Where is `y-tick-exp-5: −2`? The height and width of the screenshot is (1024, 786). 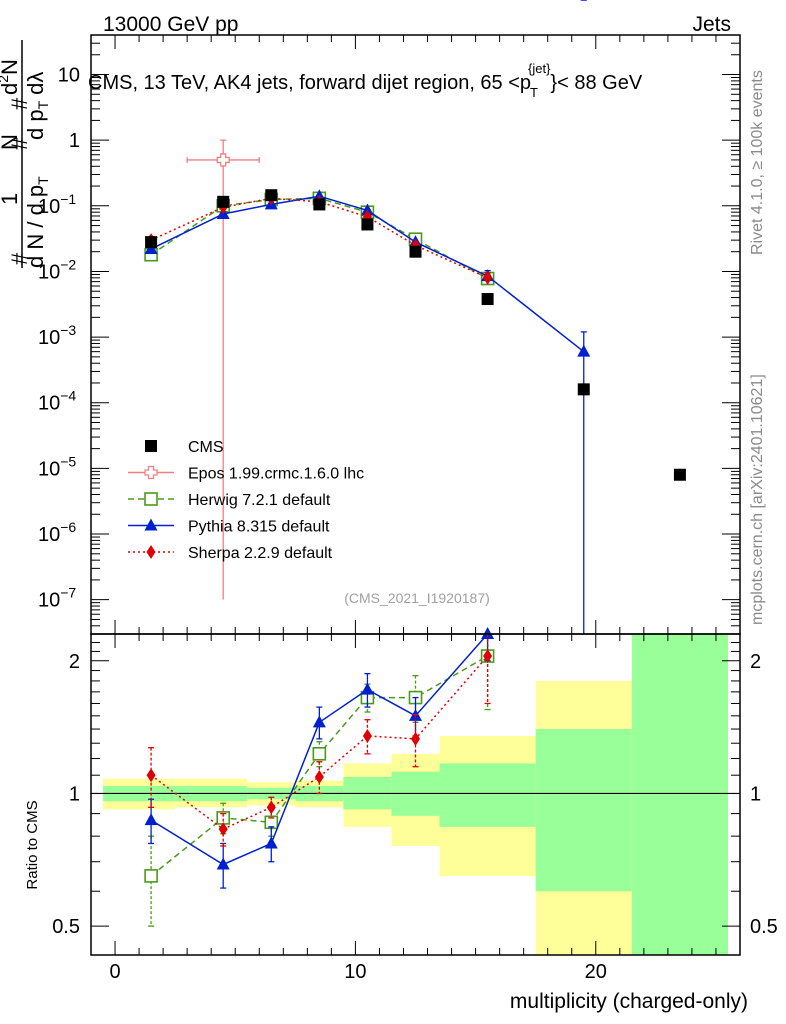 y-tick-exp-5: −2 is located at coordinates (68, 264).